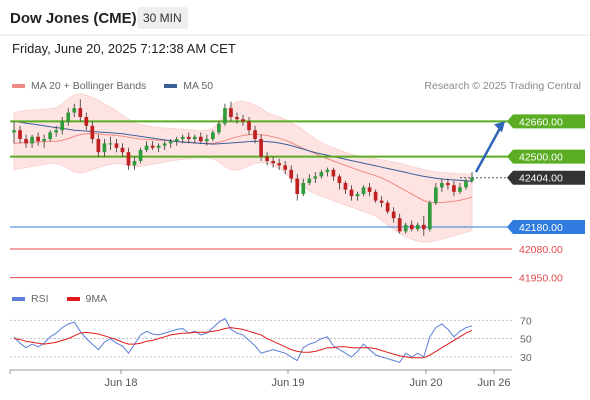 This screenshot has height=400, width=590. Describe the element at coordinates (526, 321) in the screenshot. I see `rsi-tick-label-70: 70` at that location.